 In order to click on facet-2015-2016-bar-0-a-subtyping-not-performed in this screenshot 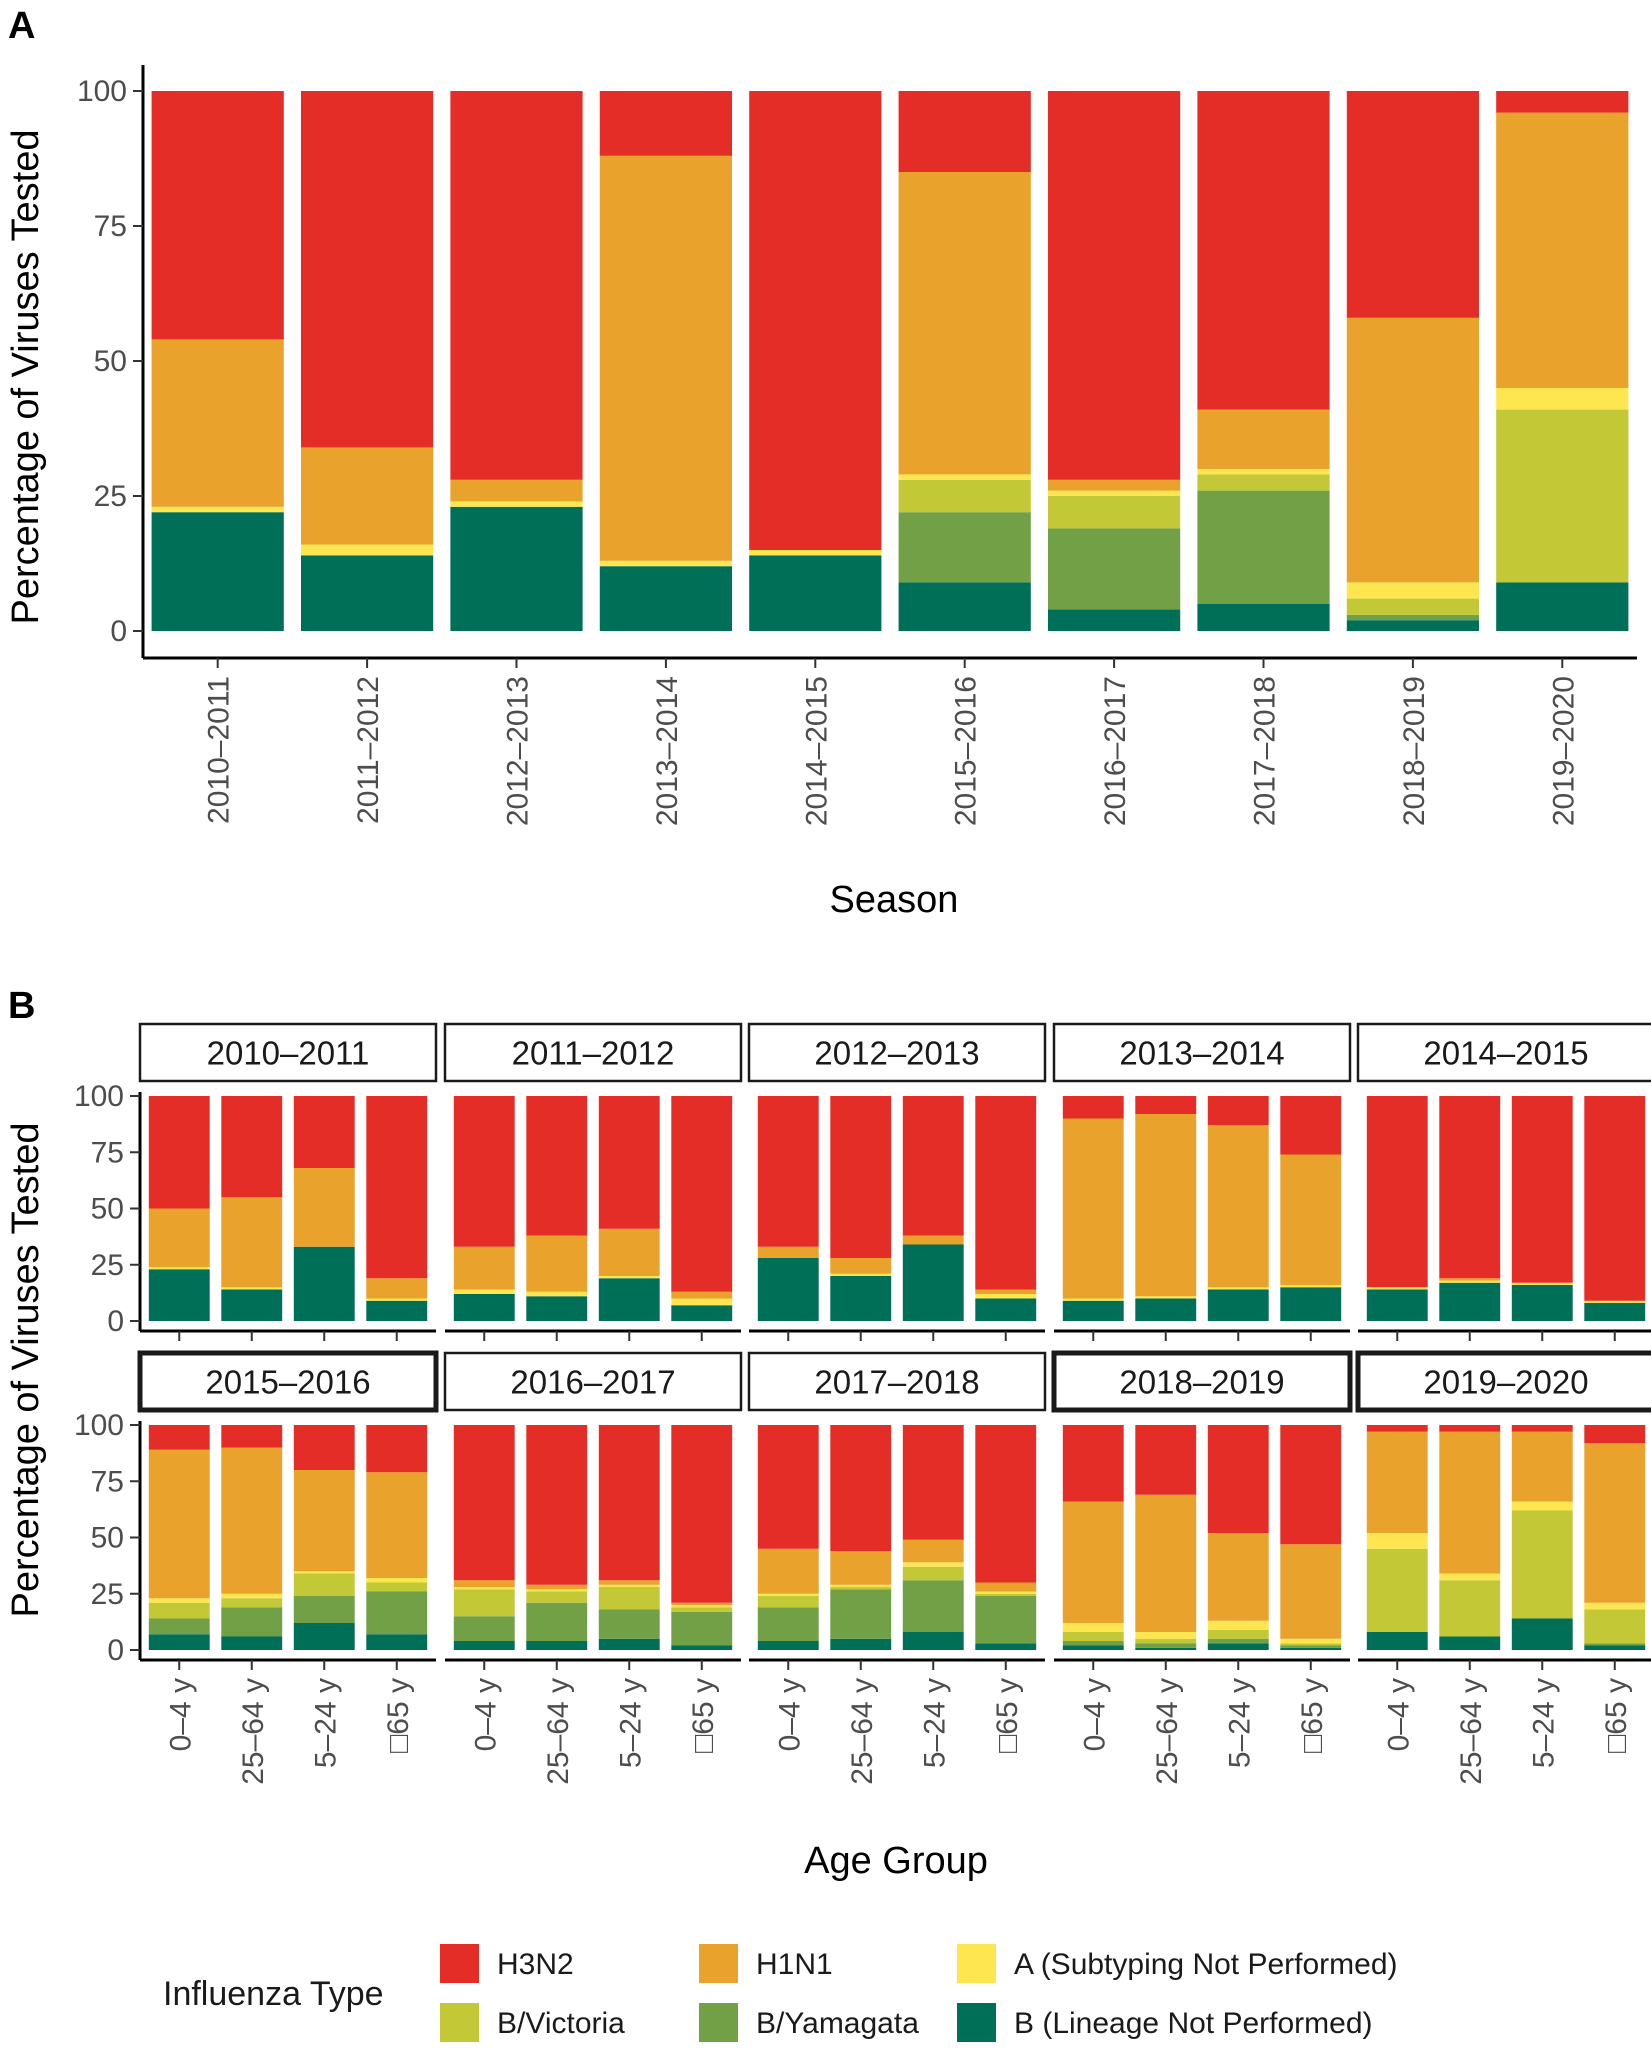, I will do `click(179, 1600)`.